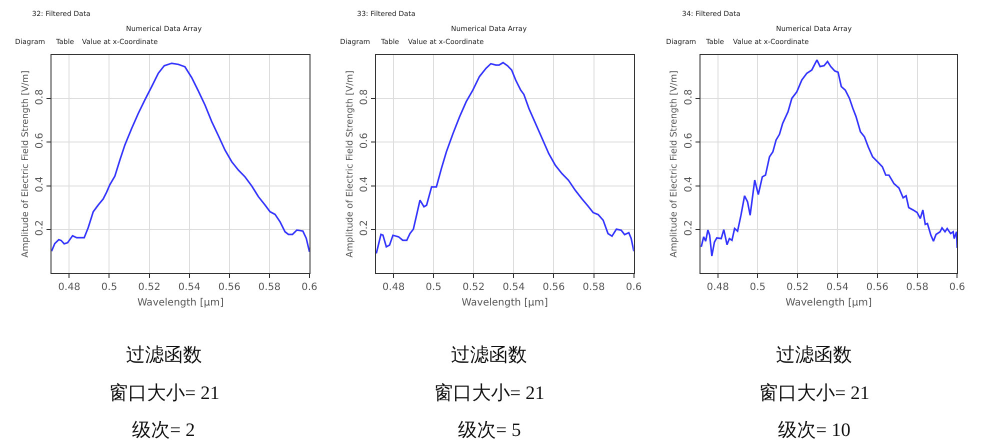 The width and height of the screenshot is (987, 448). What do you see at coordinates (163, 430) in the screenshot?
I see `text: 级次= 2` at bounding box center [163, 430].